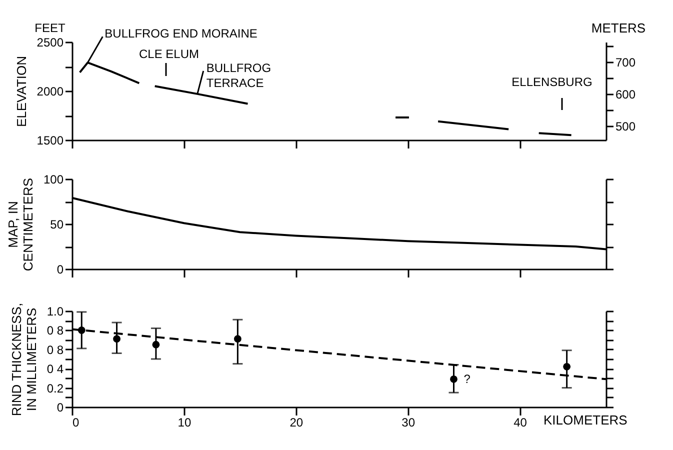  Describe the element at coordinates (21, 92) in the screenshot. I see `y-axis-title: ELEVATION` at that location.